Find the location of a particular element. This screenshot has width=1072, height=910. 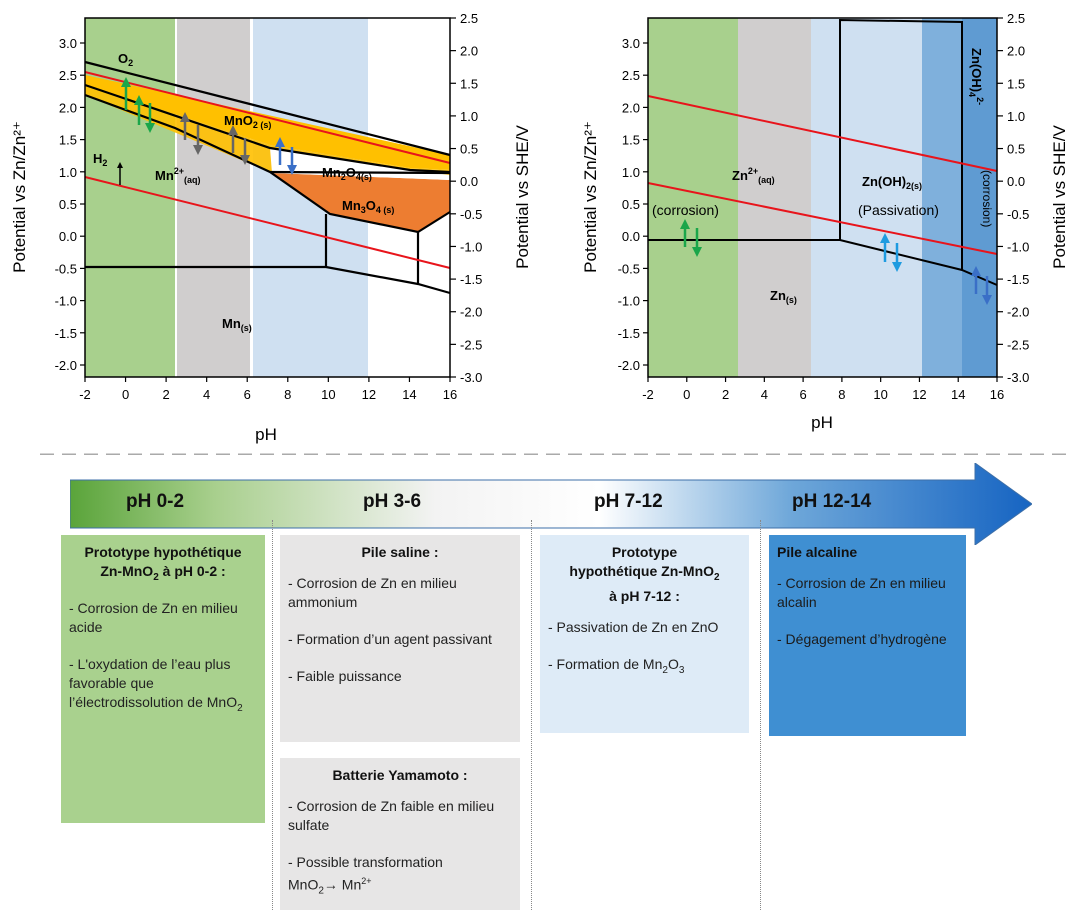

box5-point-2: - Dégagement d’hydrogène is located at coordinates (862, 639).